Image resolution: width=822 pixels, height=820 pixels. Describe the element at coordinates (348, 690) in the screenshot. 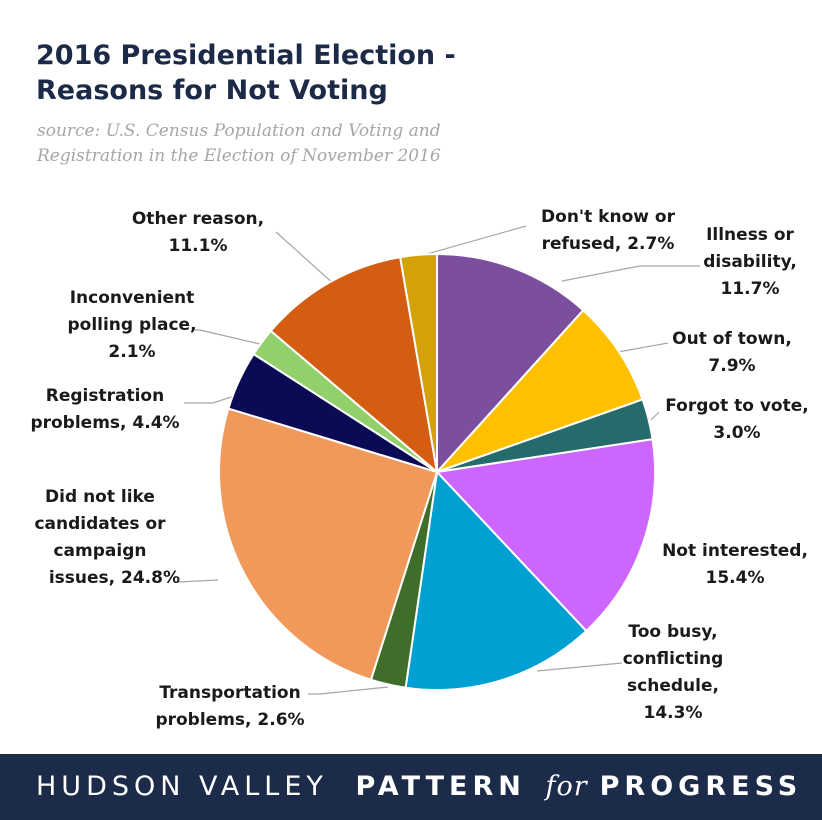

I see `leader-line-transportation` at that location.